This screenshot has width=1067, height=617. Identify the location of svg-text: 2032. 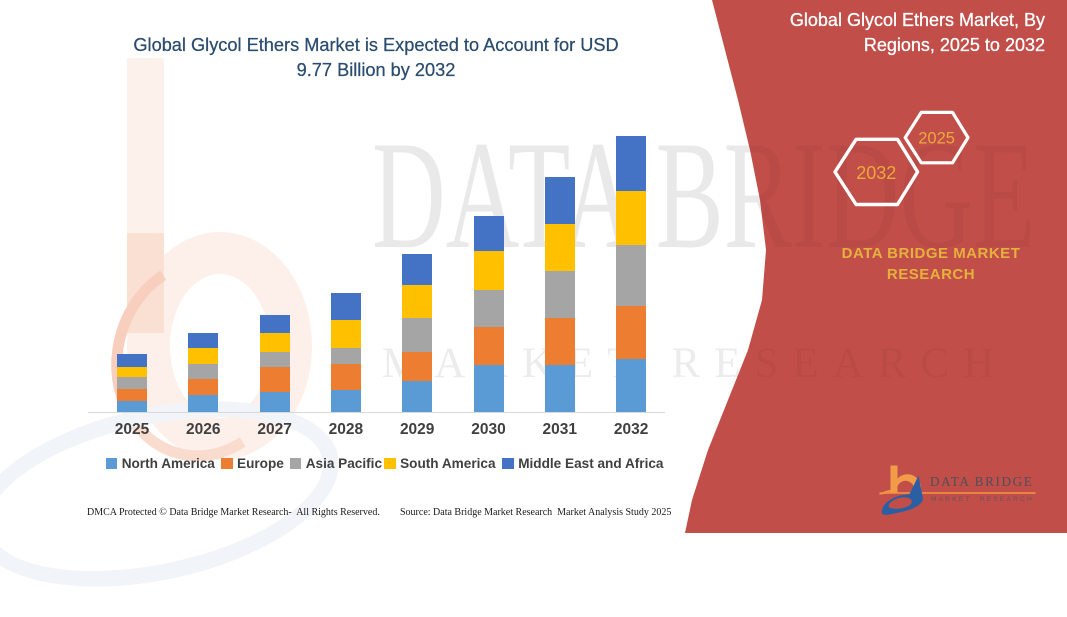
(876, 173).